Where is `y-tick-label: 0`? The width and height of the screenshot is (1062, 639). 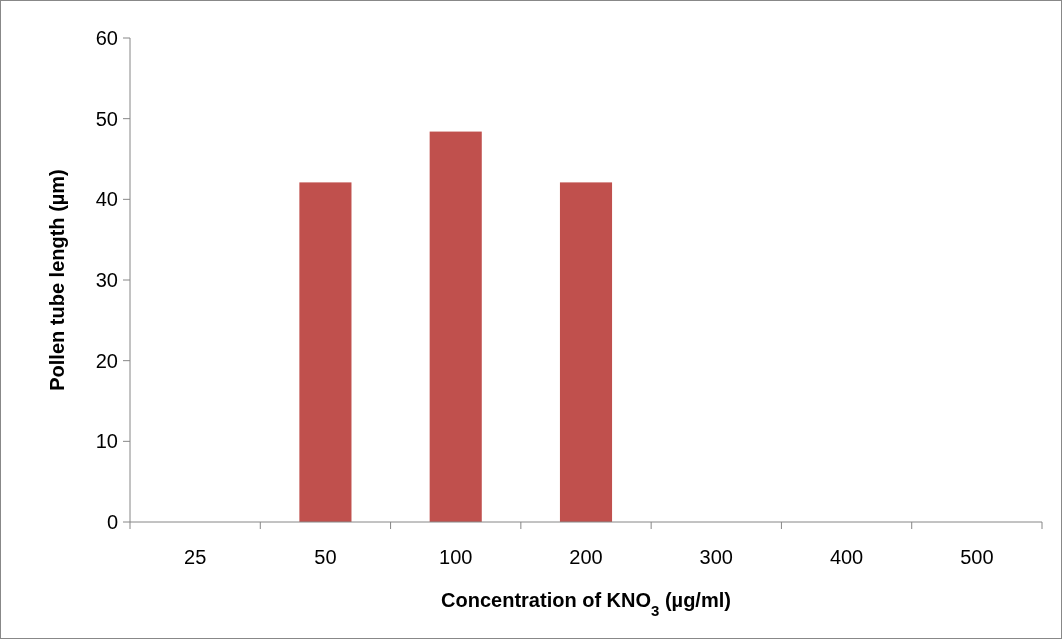
y-tick-label: 0 is located at coordinates (112, 522).